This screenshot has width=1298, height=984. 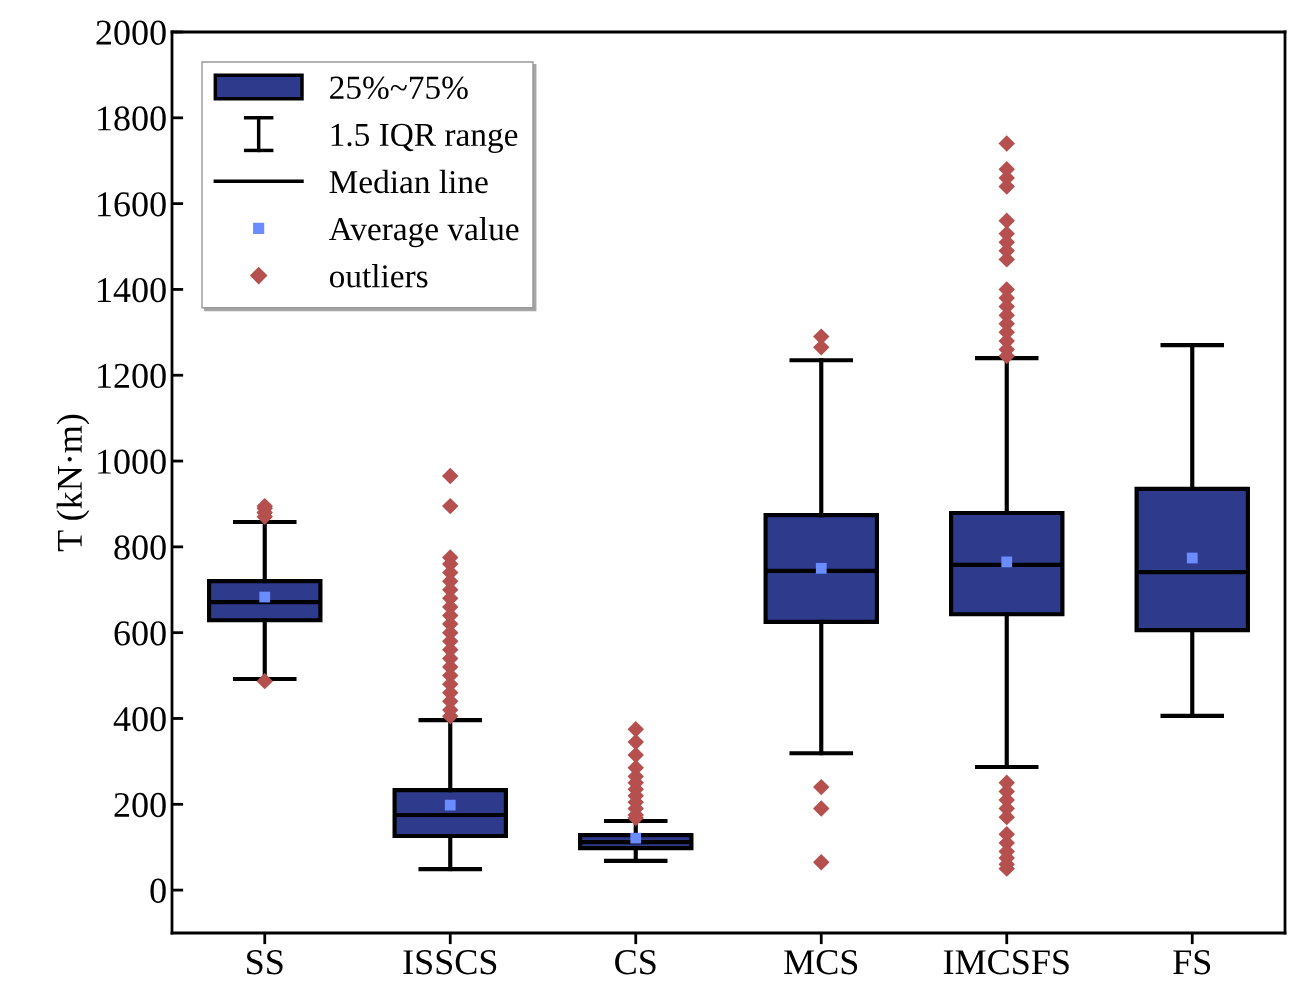 What do you see at coordinates (158, 890) in the screenshot?
I see `y-tick-label: 0` at bounding box center [158, 890].